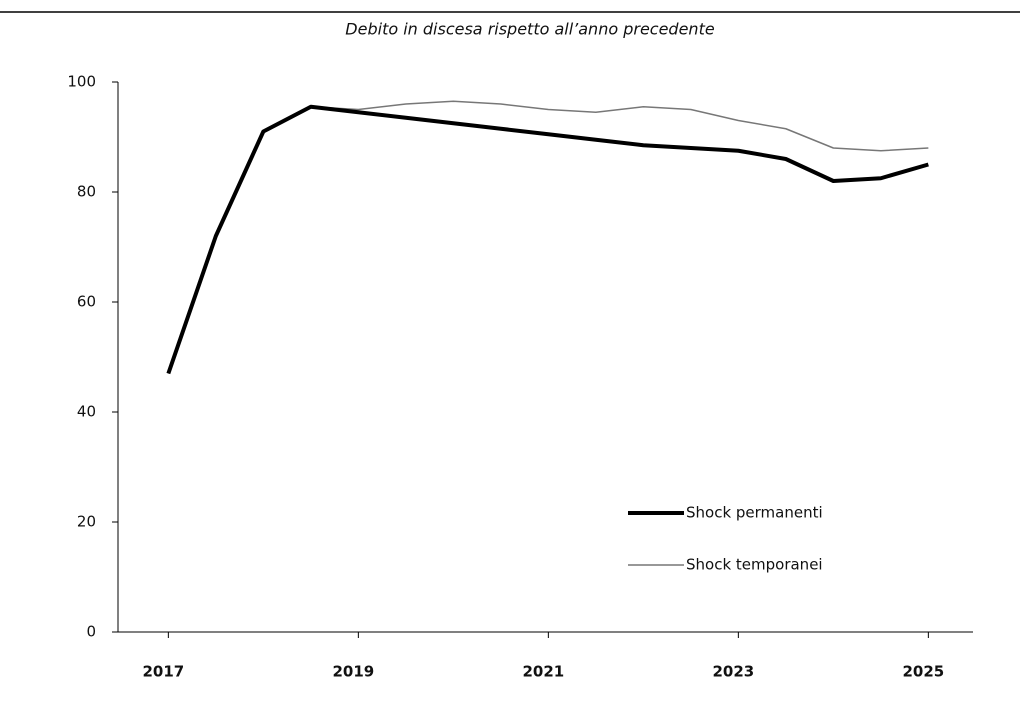  Describe the element at coordinates (754, 513) in the screenshot. I see `legend-label: Shock permanenti` at that location.